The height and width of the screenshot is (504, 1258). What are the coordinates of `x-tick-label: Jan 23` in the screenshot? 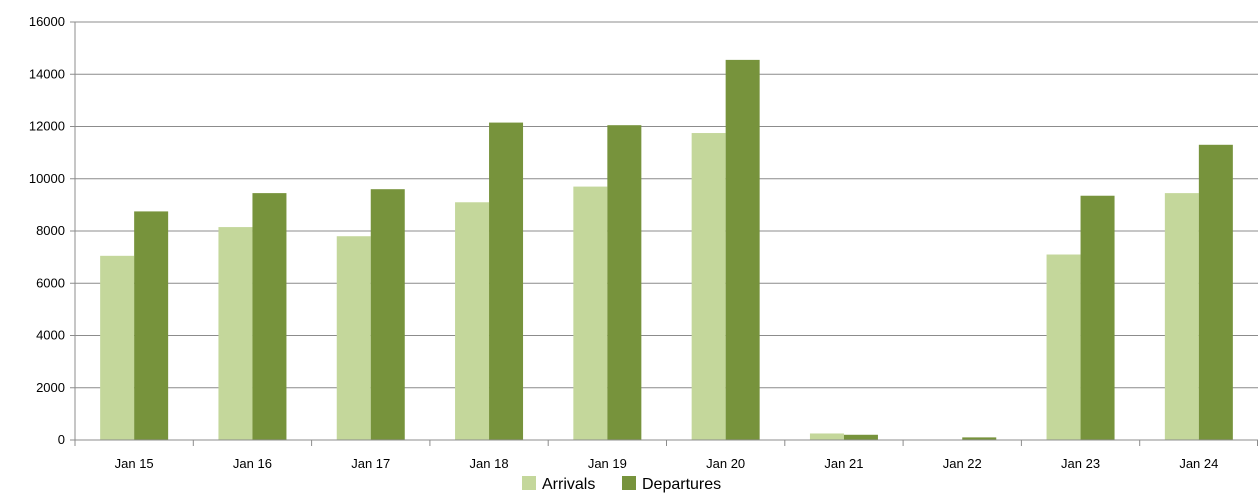 It's located at (1080, 463).